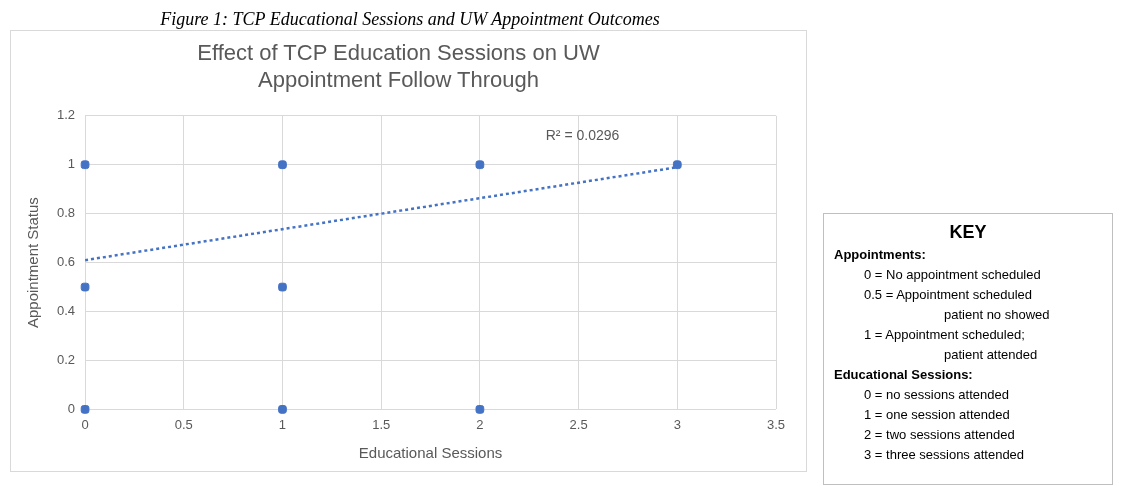 Image resolution: width=1121 pixels, height=493 pixels. I want to click on x-tick-label: 0.5, so click(183, 424).